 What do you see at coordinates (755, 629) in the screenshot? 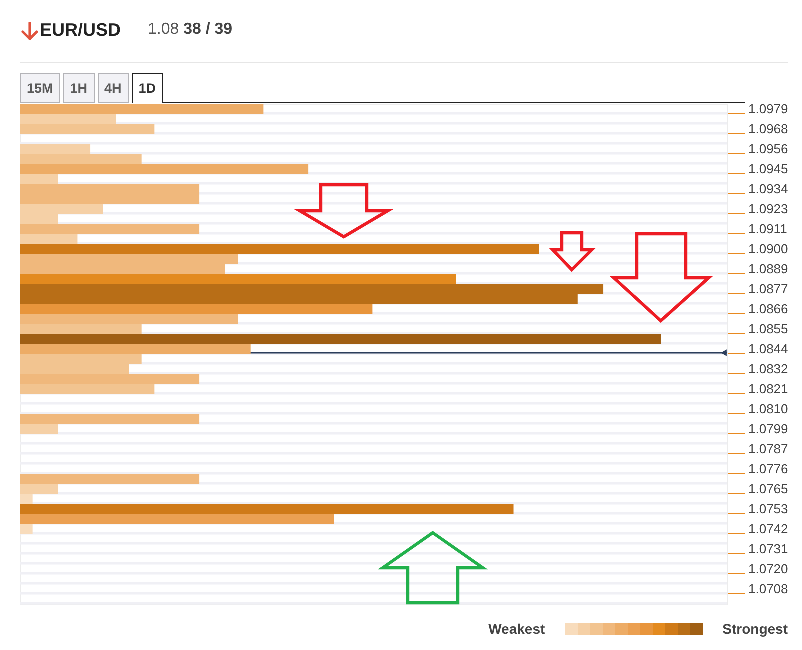
I see `text: Strongest` at bounding box center [755, 629].